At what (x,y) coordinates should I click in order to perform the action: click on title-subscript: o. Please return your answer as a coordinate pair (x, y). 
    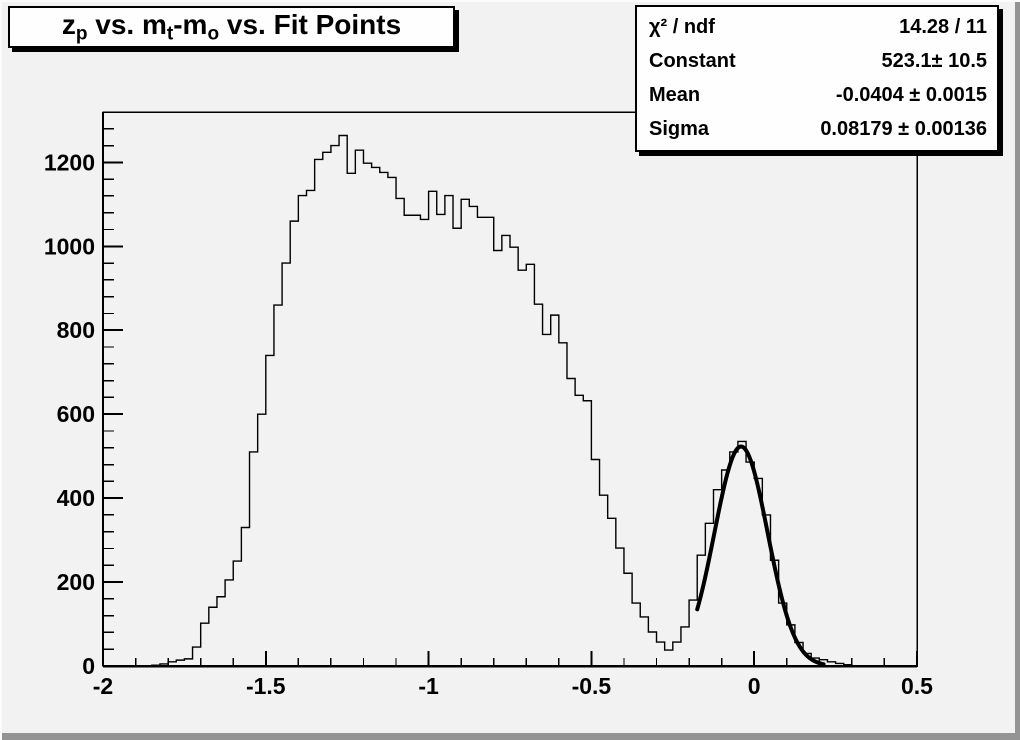
    Looking at the image, I should click on (213, 34).